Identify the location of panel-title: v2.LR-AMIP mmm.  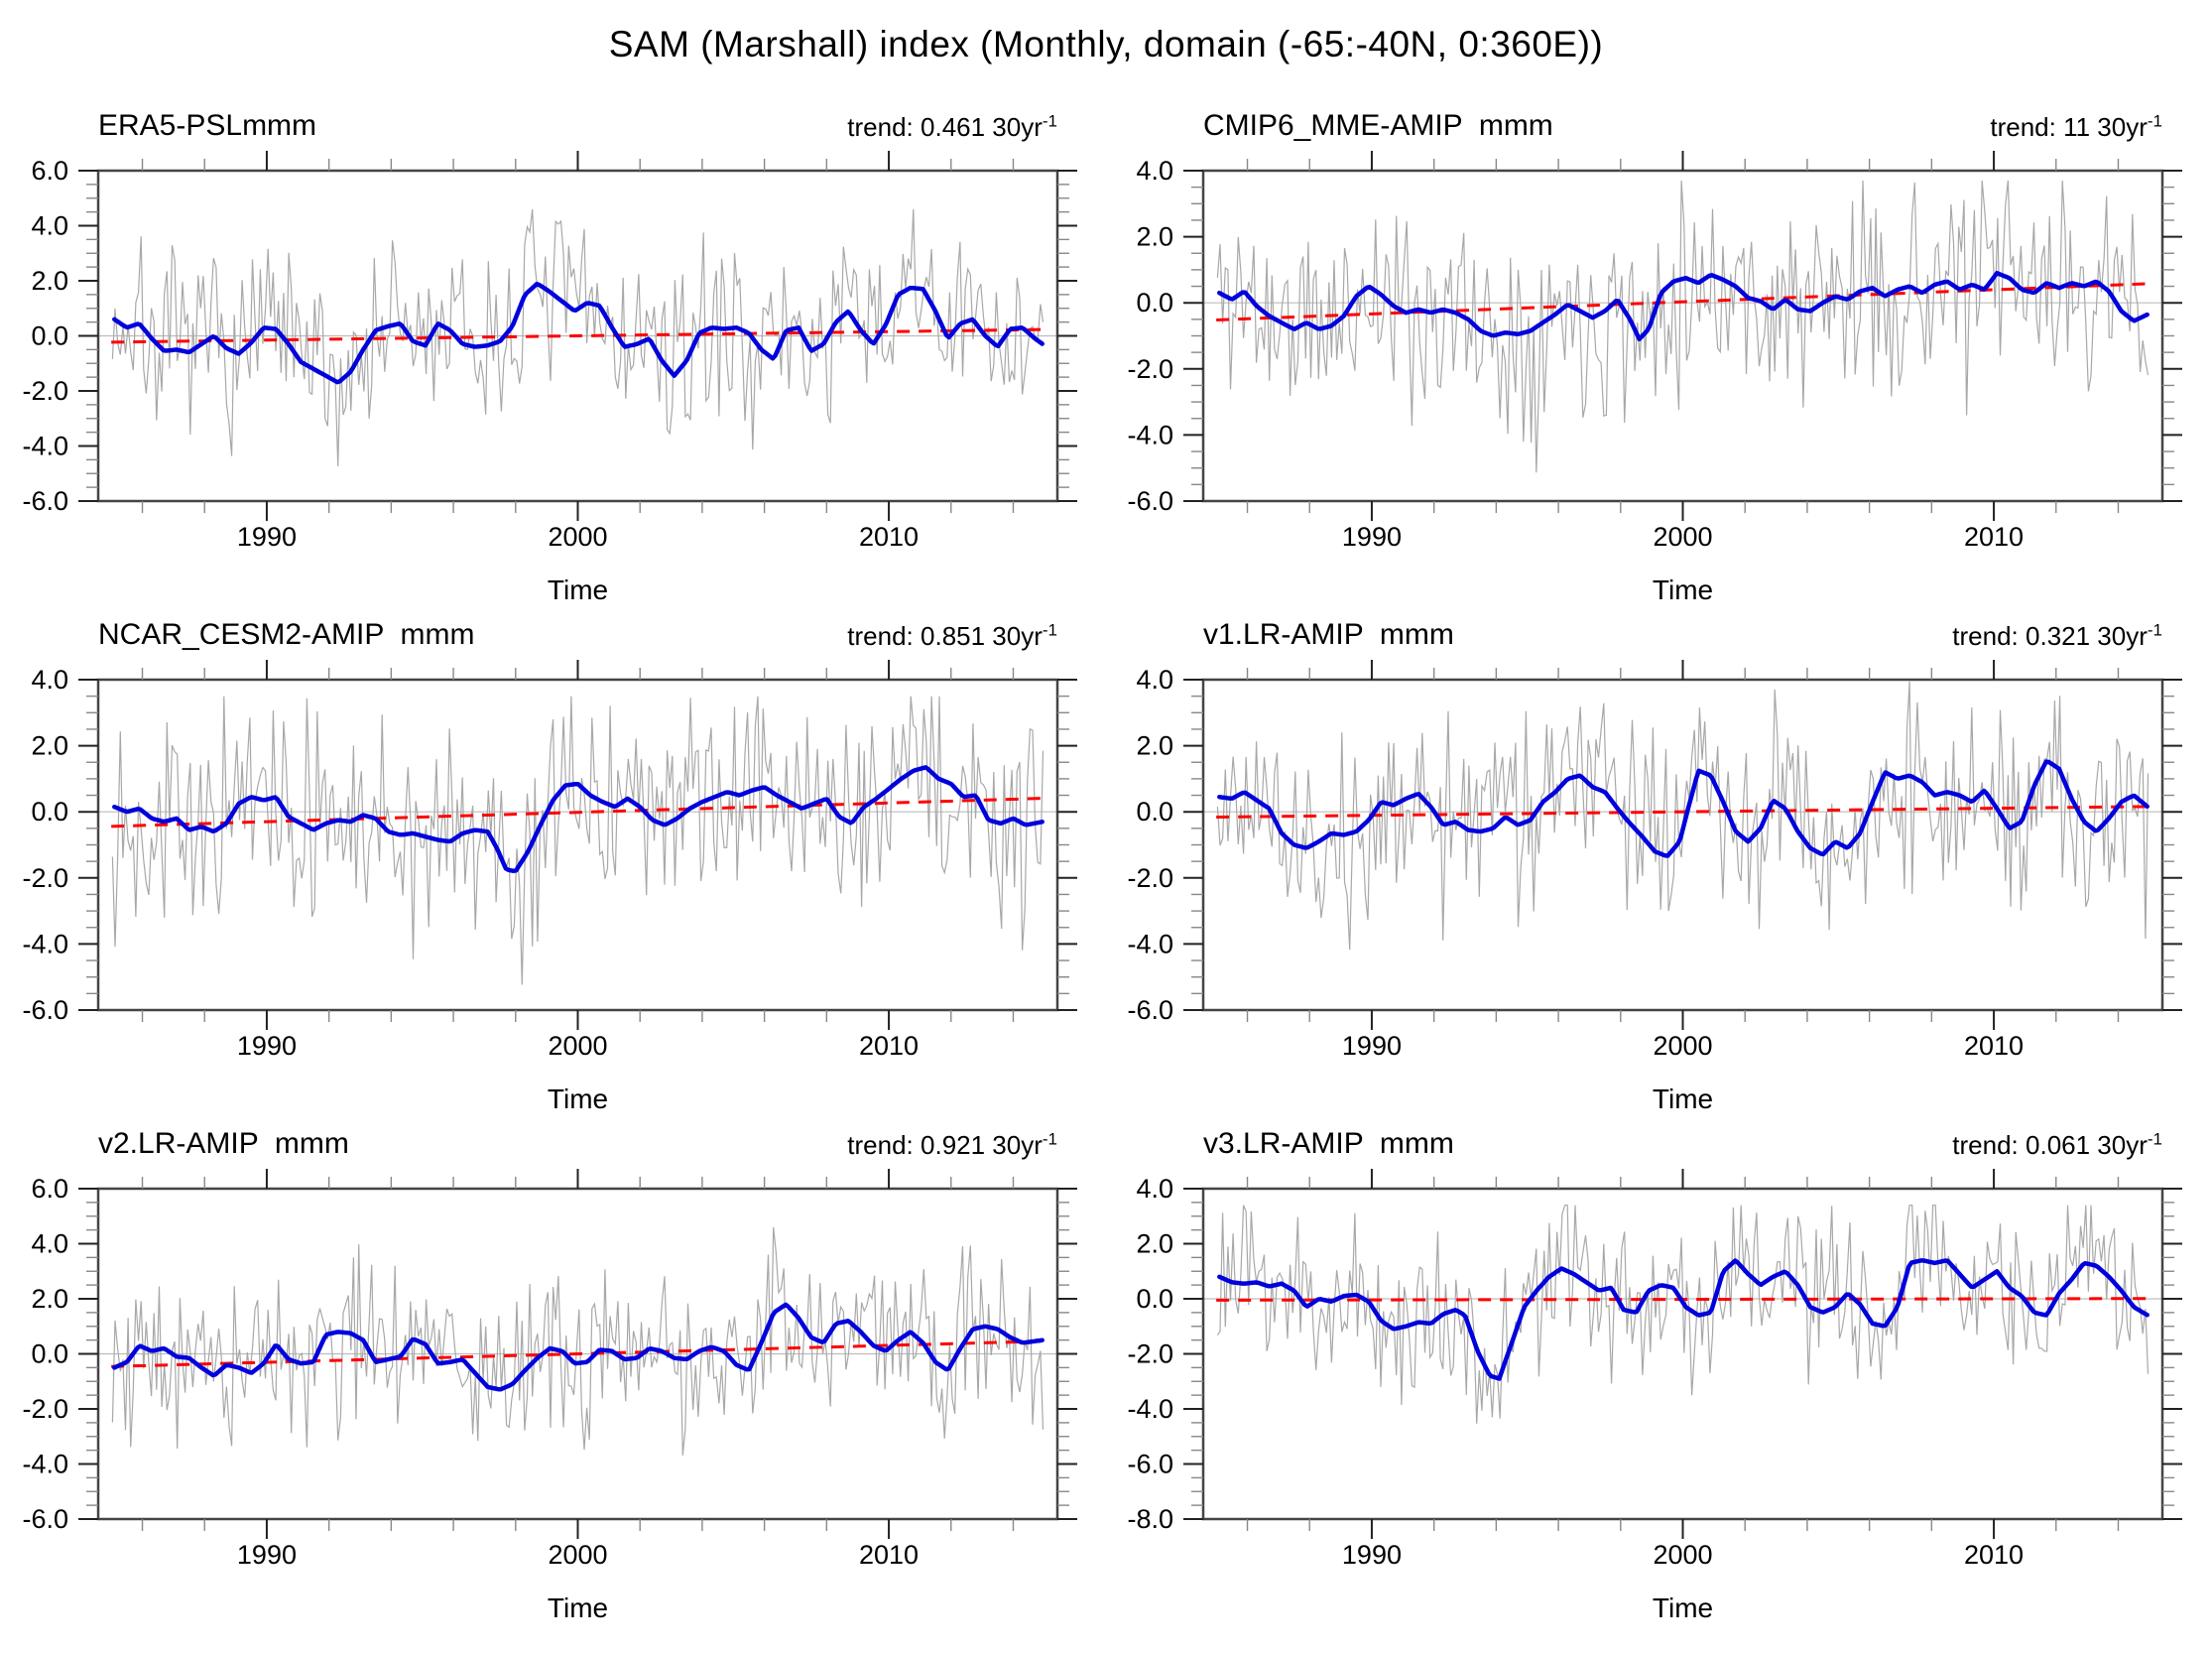
(223, 1143).